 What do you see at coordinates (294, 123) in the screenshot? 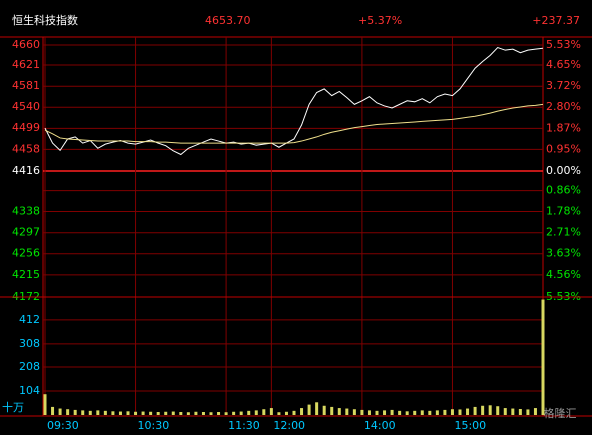
I see `price-line` at bounding box center [294, 123].